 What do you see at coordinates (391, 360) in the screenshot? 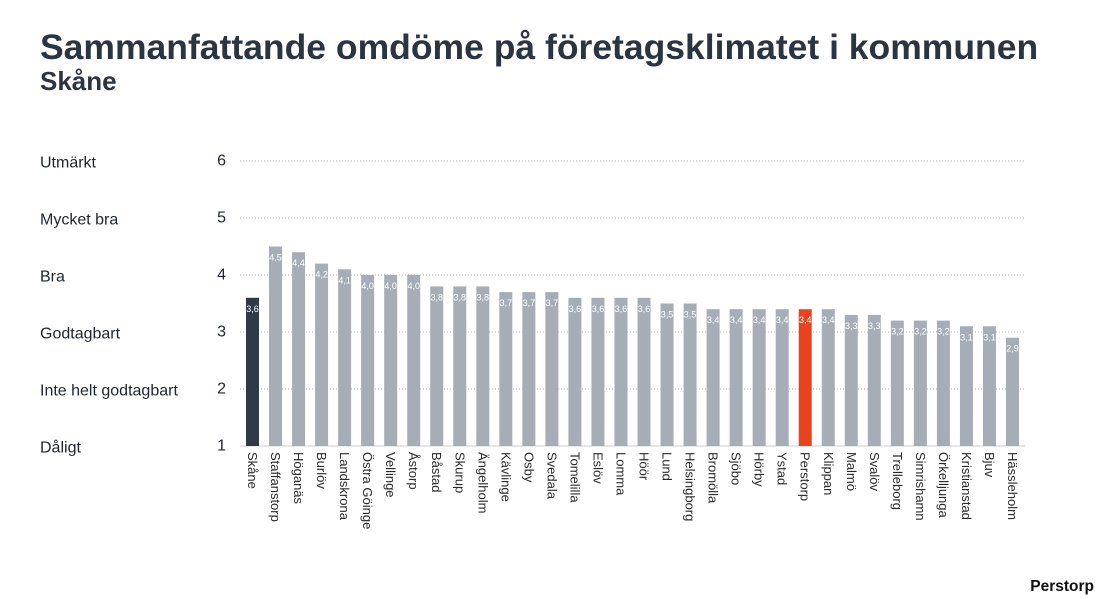
I see `bar-vellinge` at bounding box center [391, 360].